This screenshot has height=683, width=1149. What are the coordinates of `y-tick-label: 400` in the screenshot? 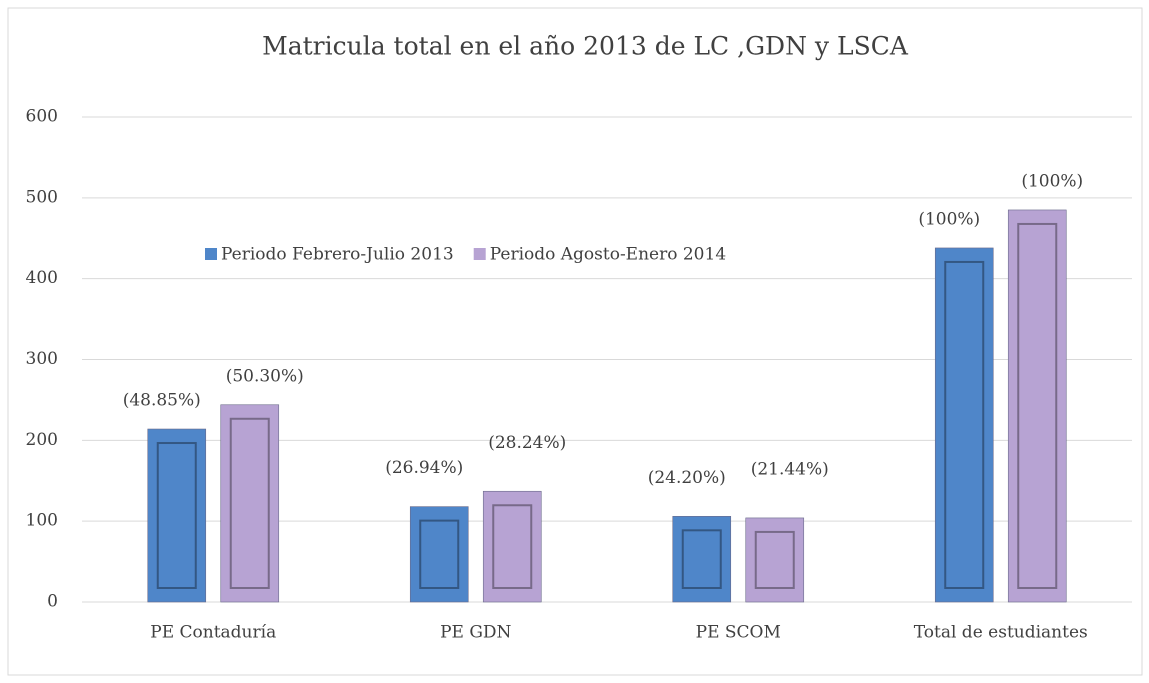 It's located at (42, 278).